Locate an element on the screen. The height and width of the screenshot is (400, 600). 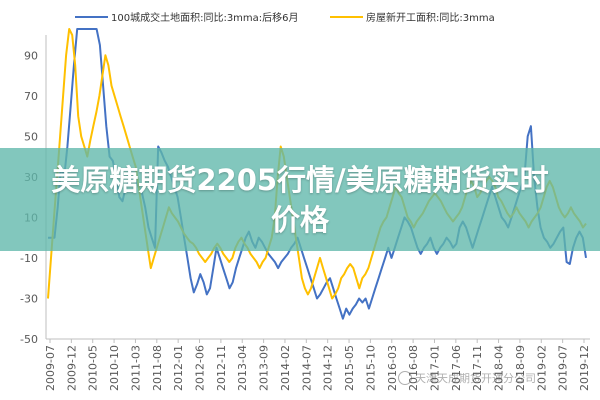
legend-label-series-2: 房屋新开工面积:同比:3mma is located at coordinates (430, 17).